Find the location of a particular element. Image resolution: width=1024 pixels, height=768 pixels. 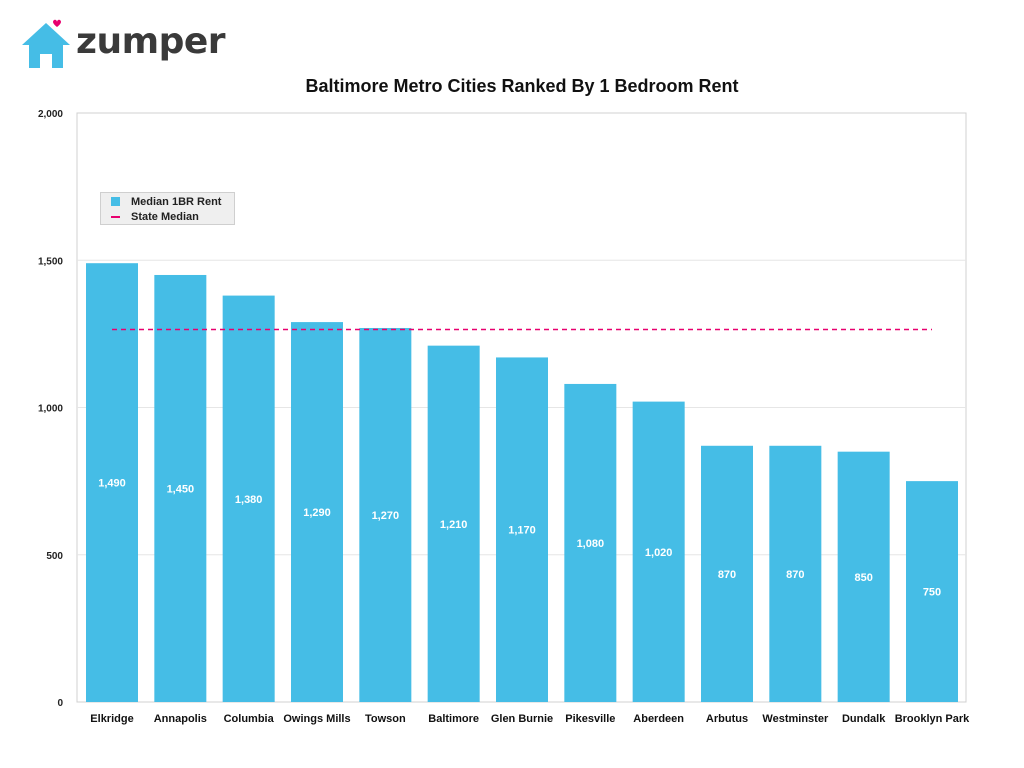

bar-value-label: 1,270 is located at coordinates (386, 516).